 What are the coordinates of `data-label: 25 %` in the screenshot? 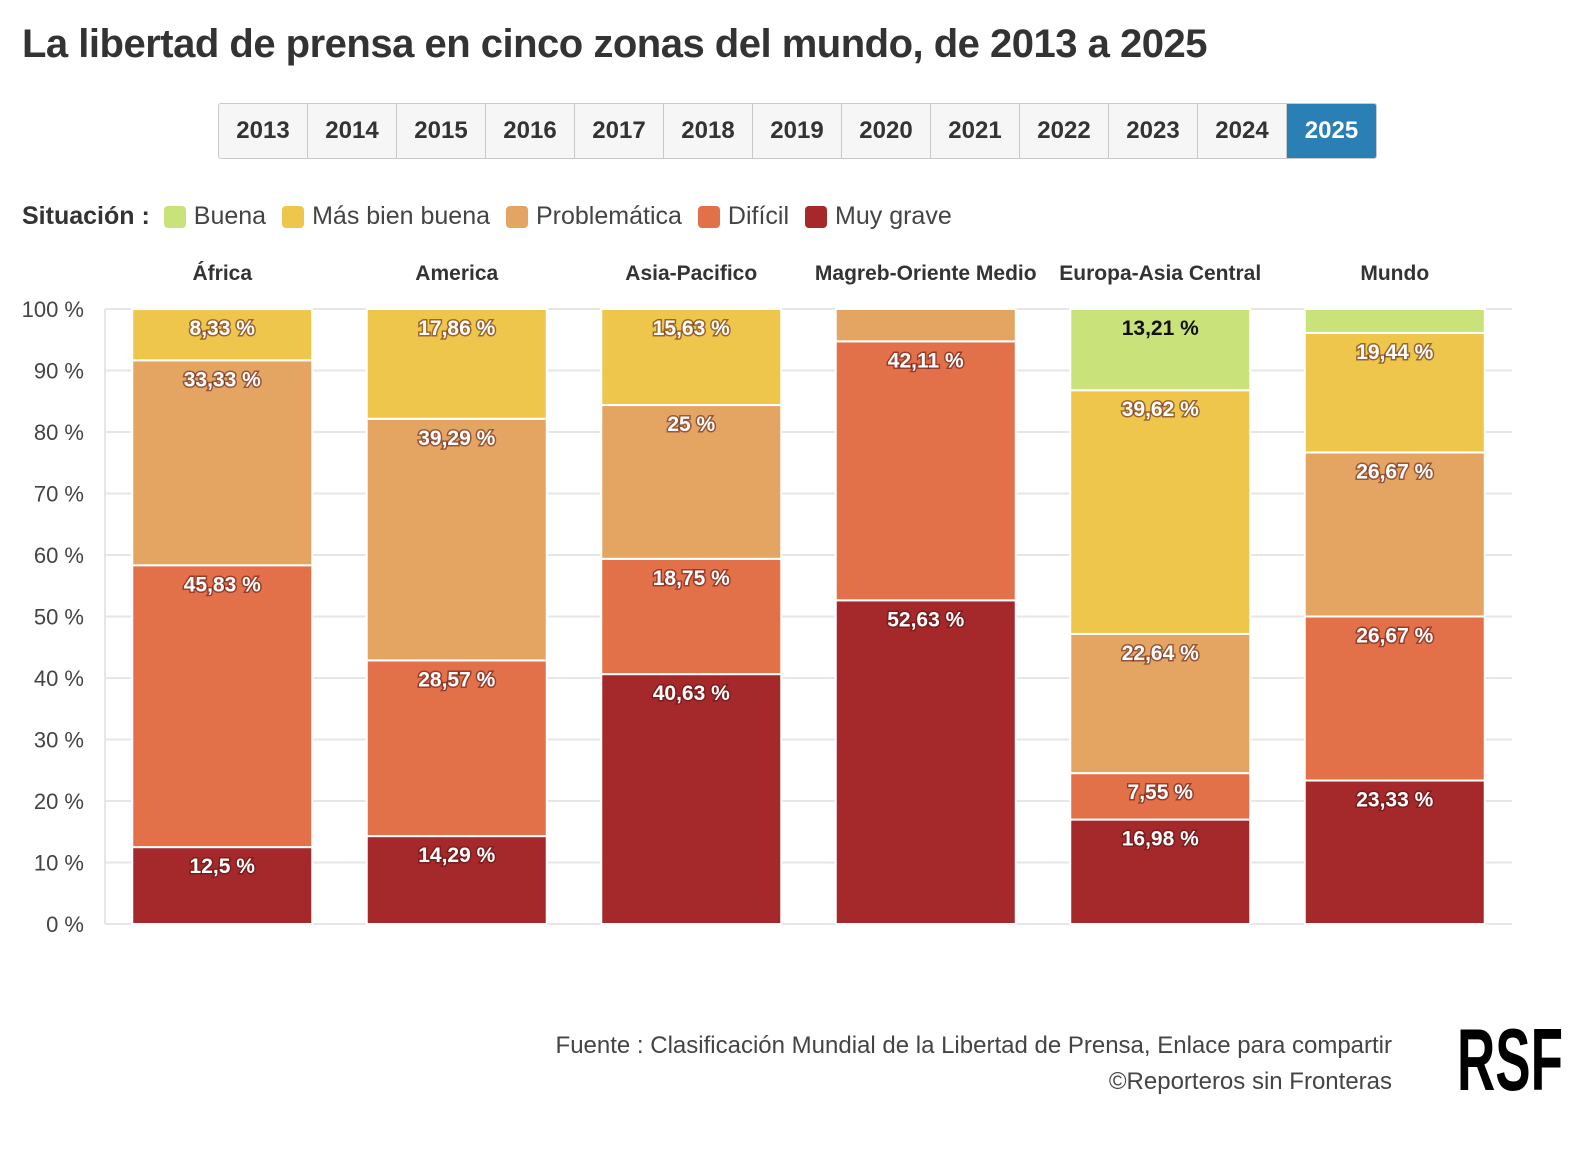 It's located at (691, 424).